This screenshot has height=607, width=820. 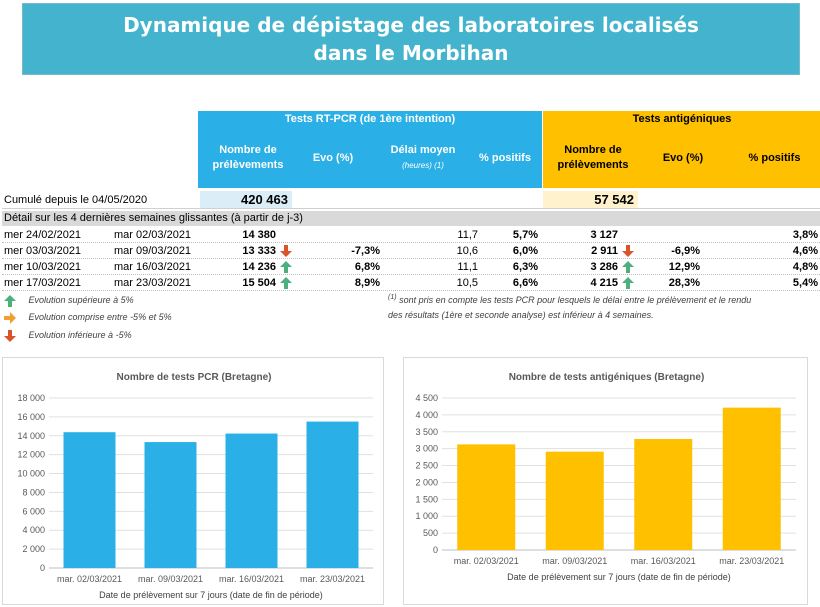 What do you see at coordinates (684, 267) in the screenshot?
I see `row-ag-evo: 12,9%` at bounding box center [684, 267].